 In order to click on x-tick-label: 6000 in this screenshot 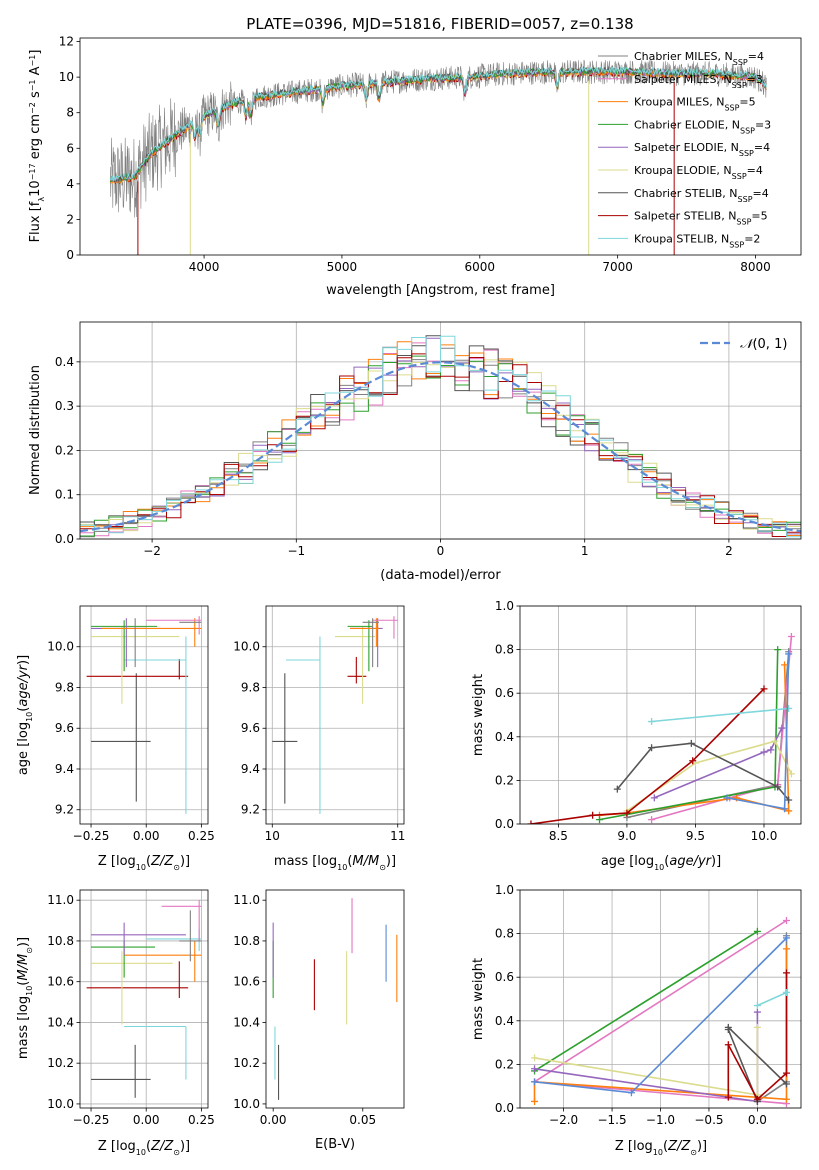, I will do `click(480, 267)`.